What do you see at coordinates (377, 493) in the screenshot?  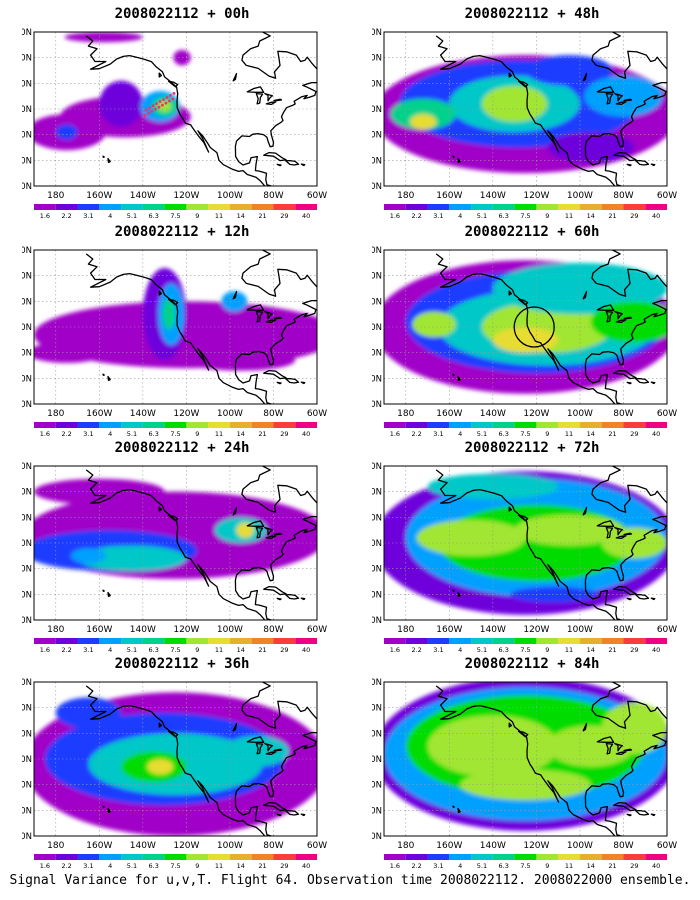 I see `lat-label: 60N` at bounding box center [377, 493].